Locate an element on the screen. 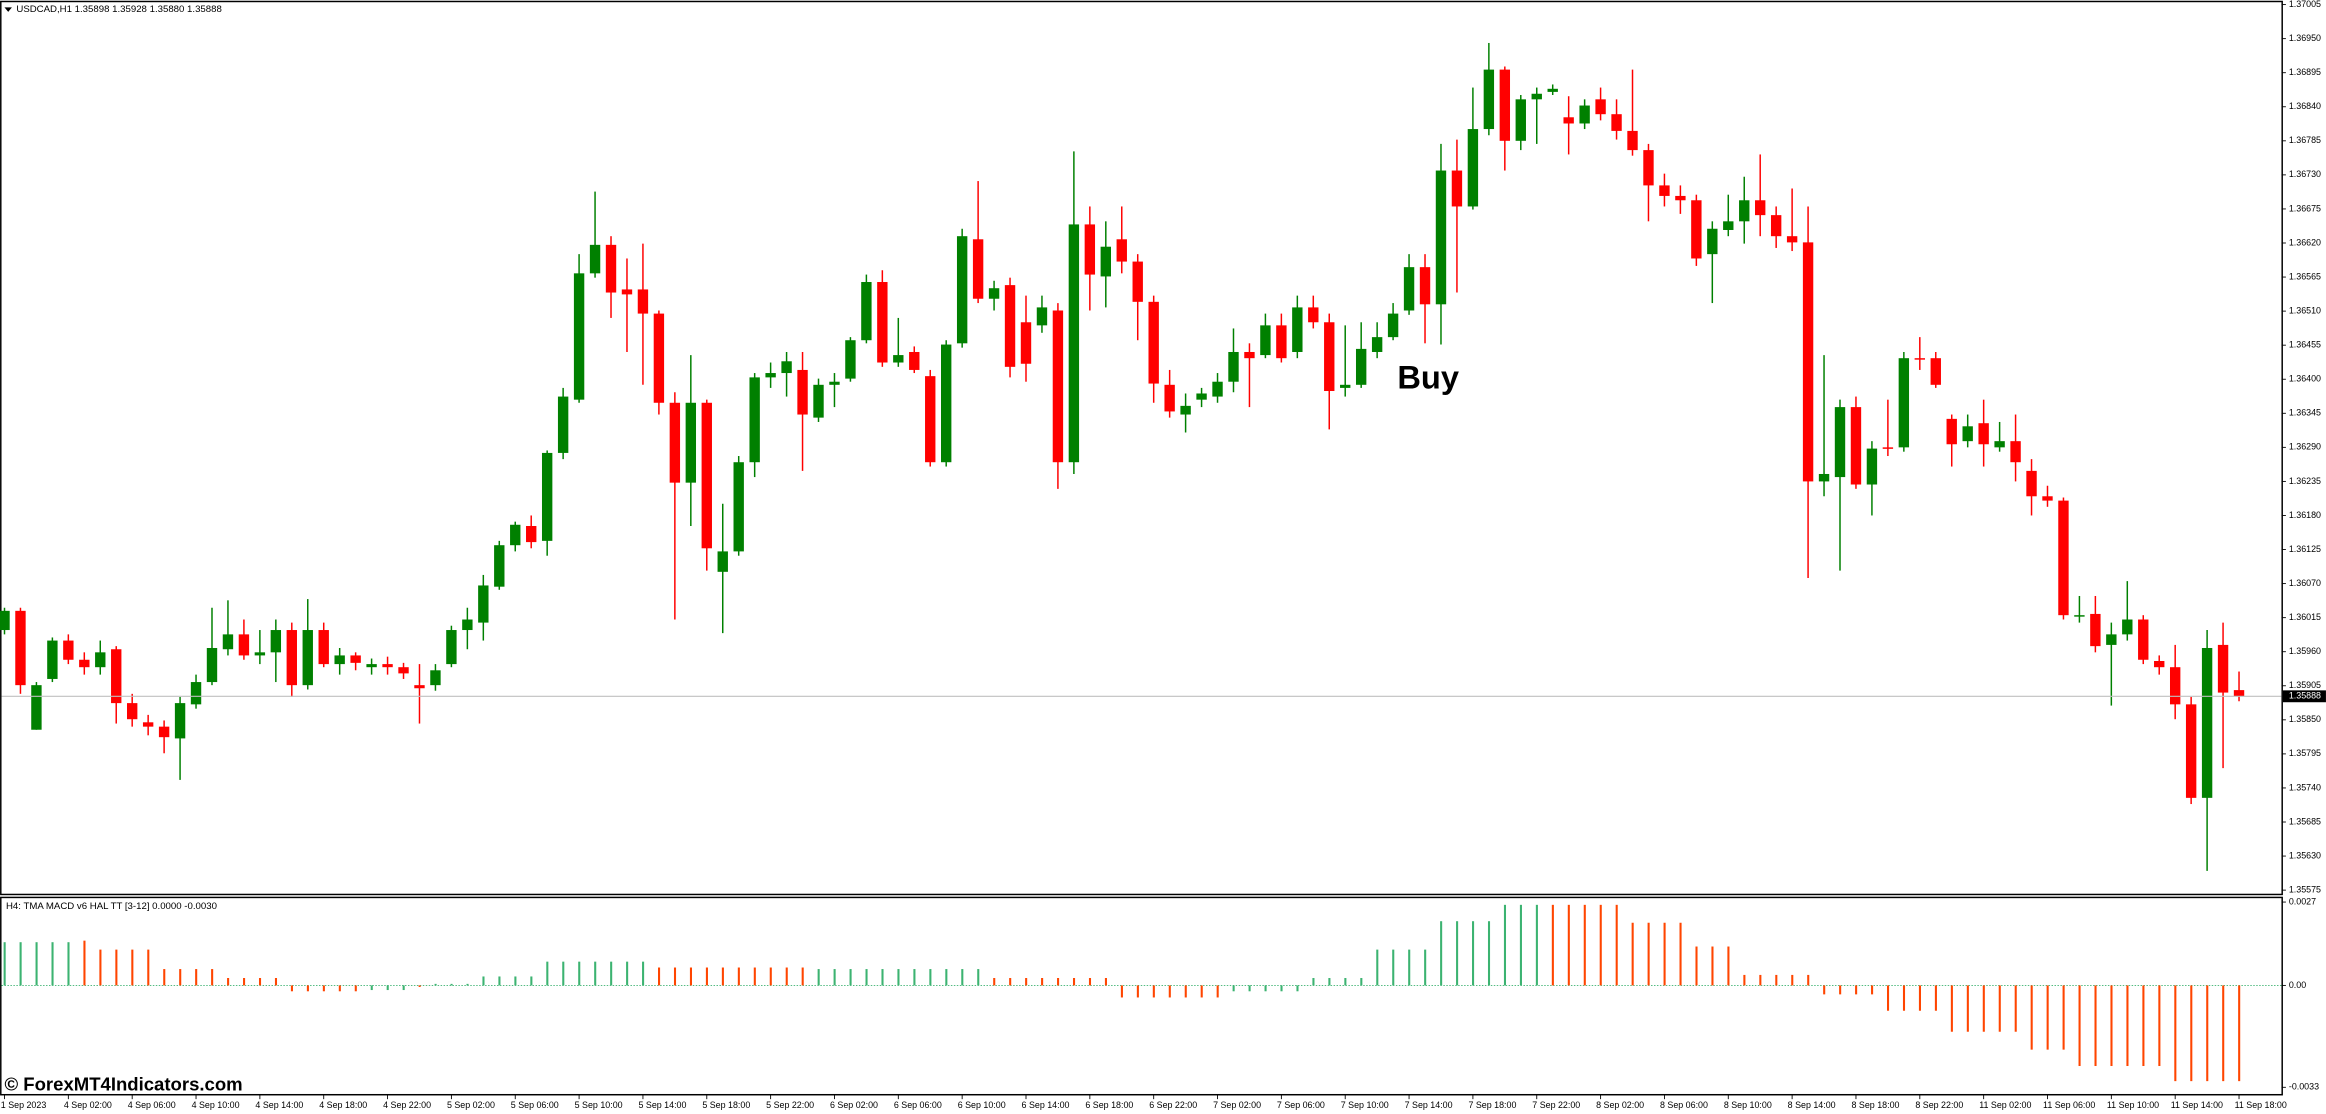 The image size is (2326, 1114). y-tick-label: 1.36125 is located at coordinates (2305, 549).